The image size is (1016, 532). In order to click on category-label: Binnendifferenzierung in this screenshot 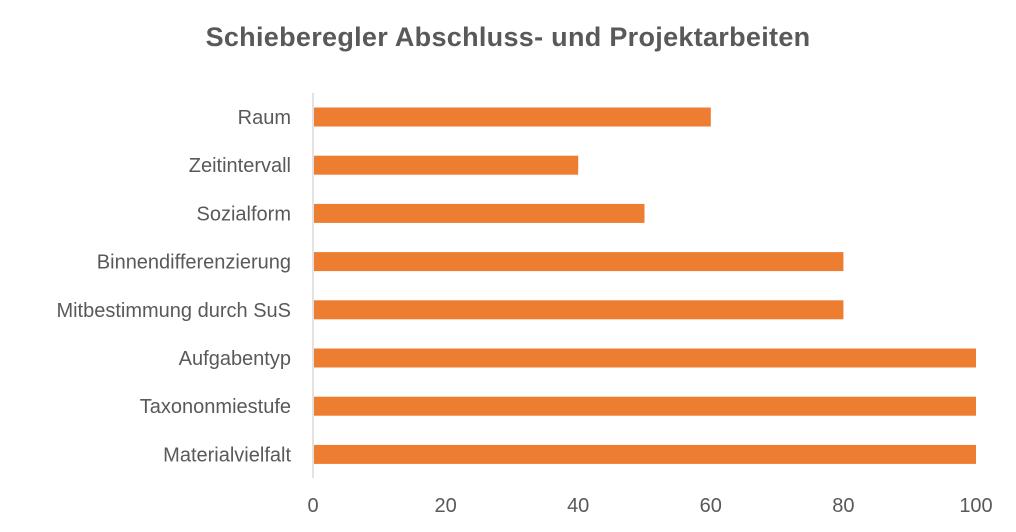, I will do `click(194, 263)`.